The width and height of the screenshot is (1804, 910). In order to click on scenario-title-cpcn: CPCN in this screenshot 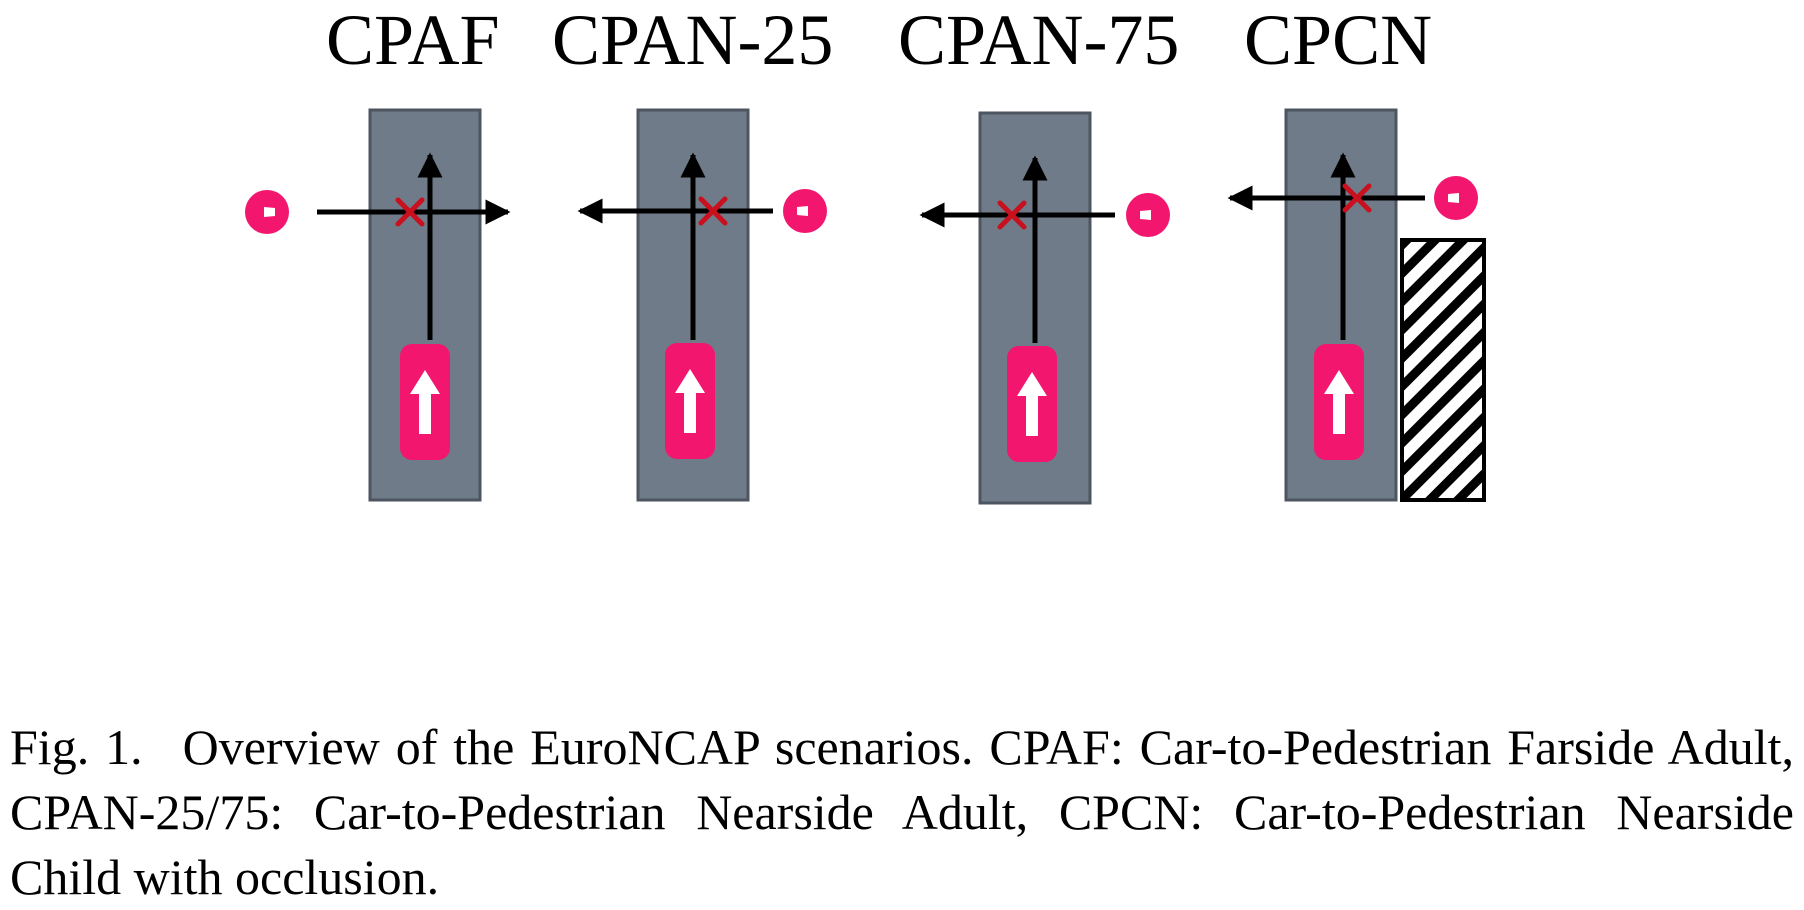, I will do `click(1338, 40)`.